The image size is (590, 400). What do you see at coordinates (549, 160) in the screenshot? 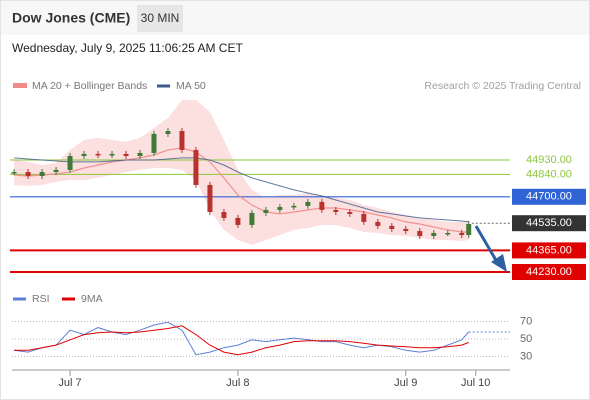
I see `level-label: 44930.00` at bounding box center [549, 160].